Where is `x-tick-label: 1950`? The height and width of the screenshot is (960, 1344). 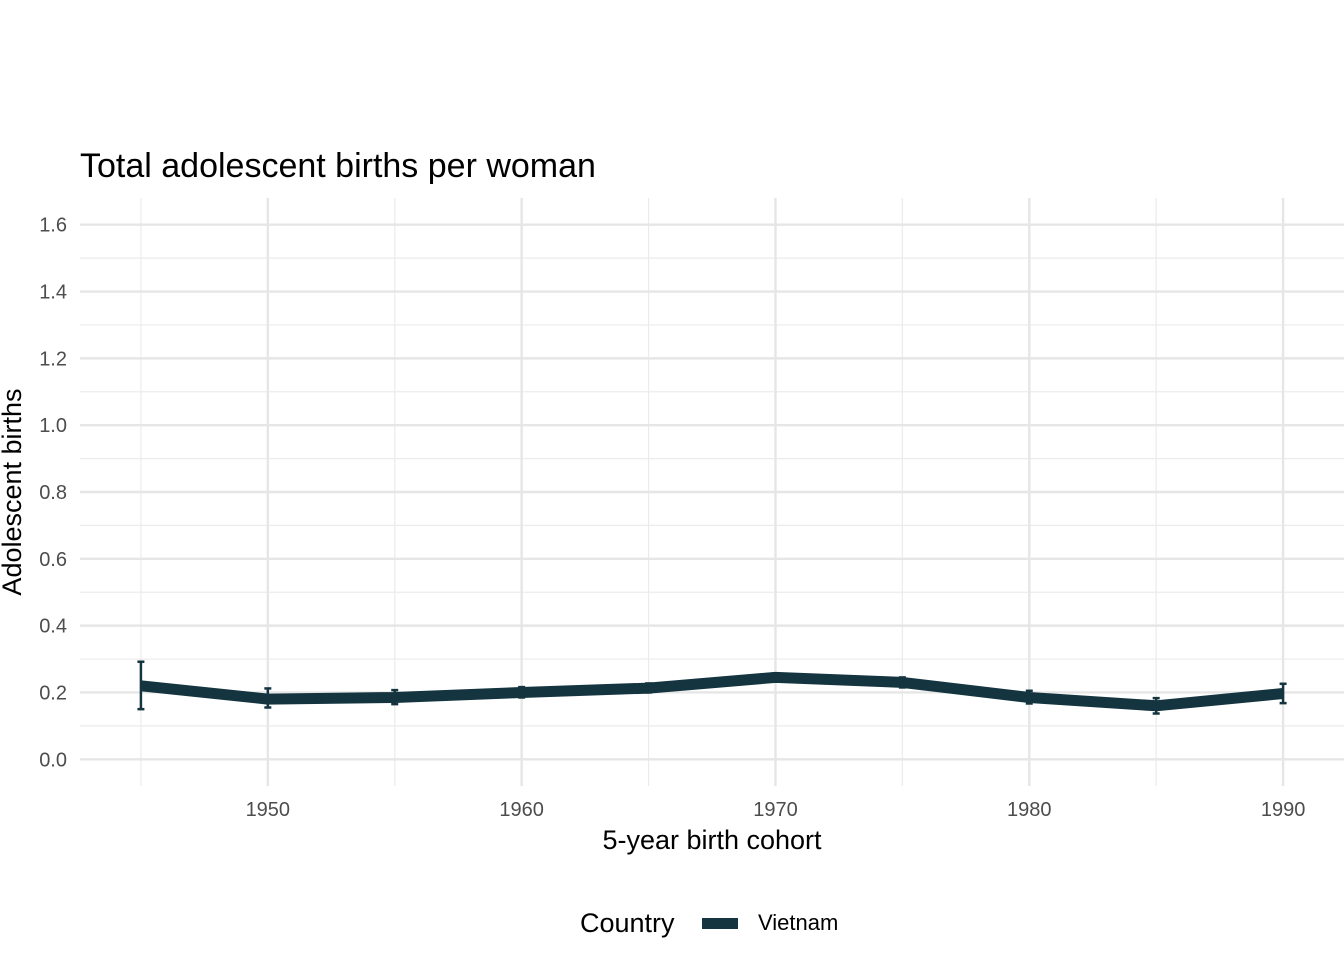 x-tick-label: 1950 is located at coordinates (268, 810).